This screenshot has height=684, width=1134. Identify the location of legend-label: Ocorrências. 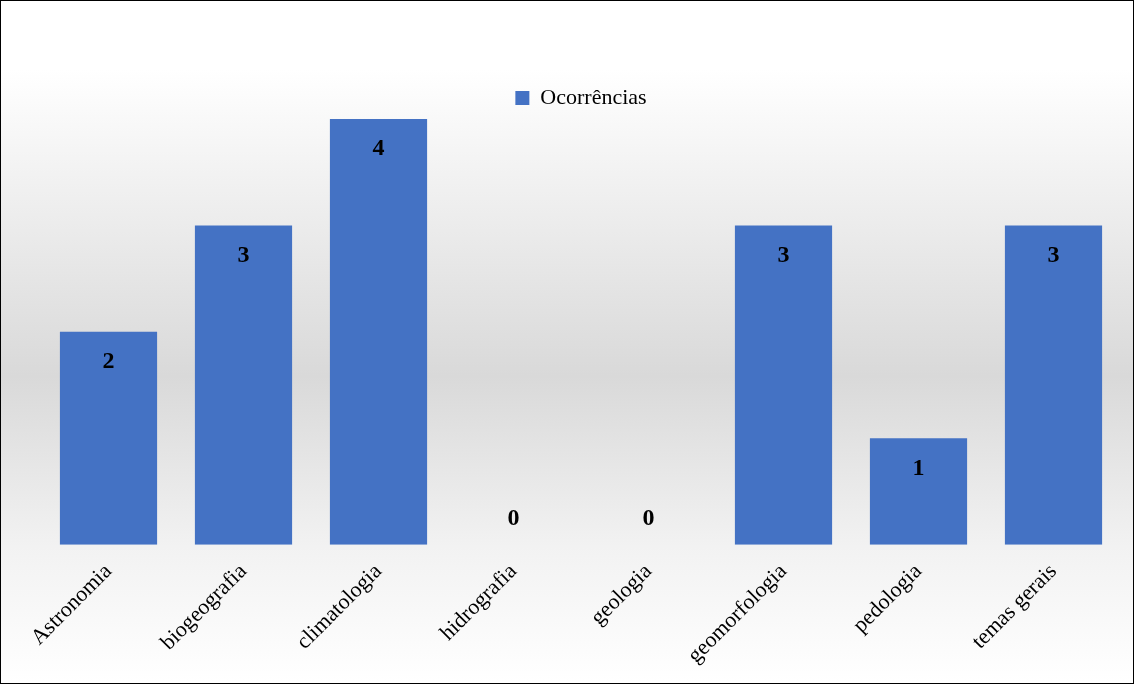
(593, 96).